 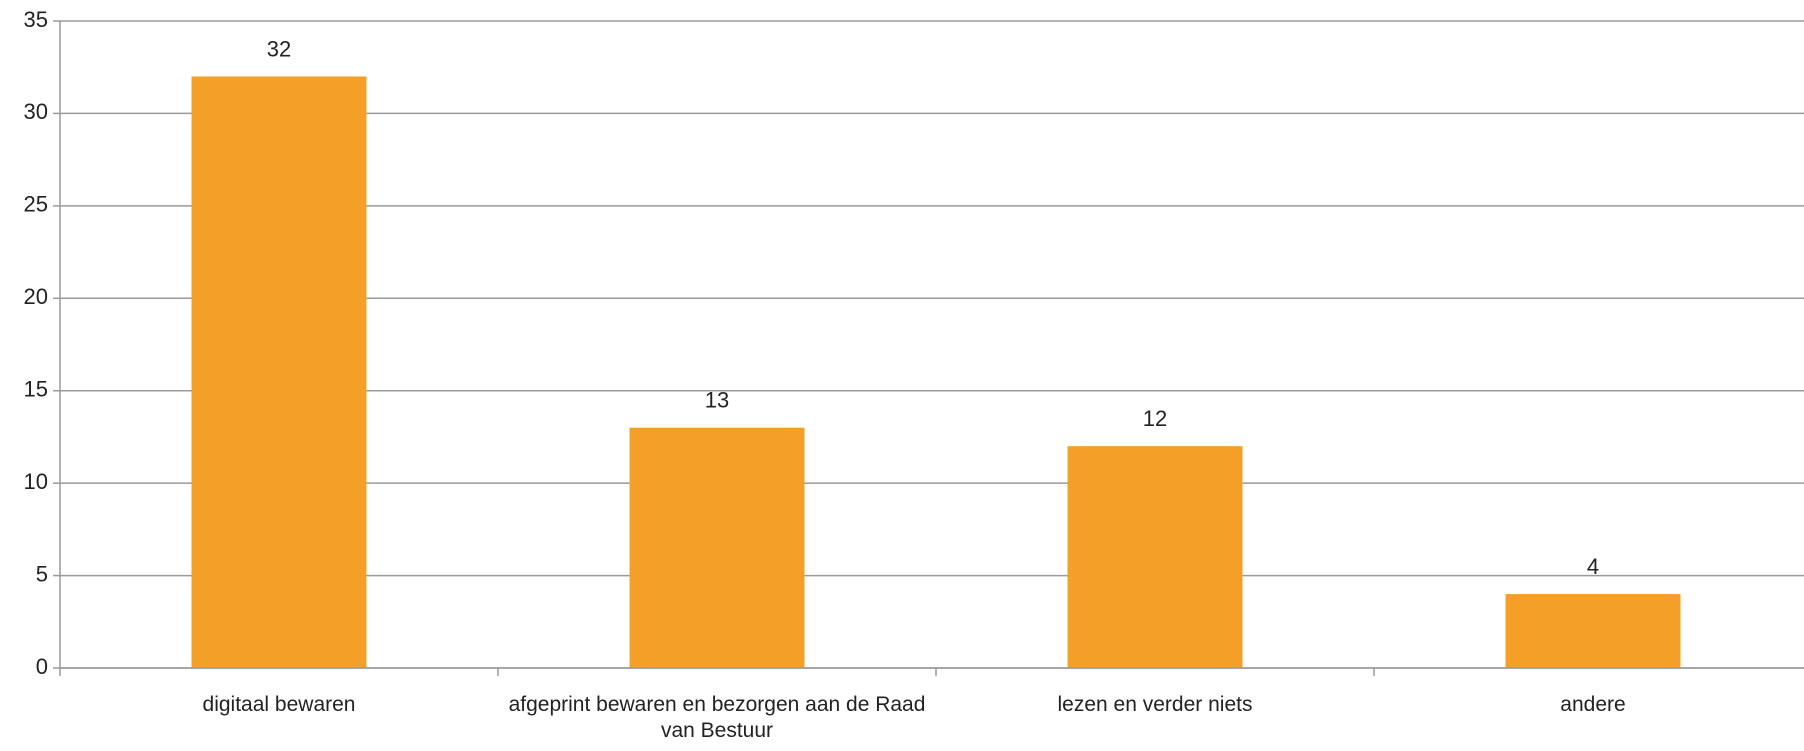 I want to click on y-tick-label: 15, so click(x=36, y=389).